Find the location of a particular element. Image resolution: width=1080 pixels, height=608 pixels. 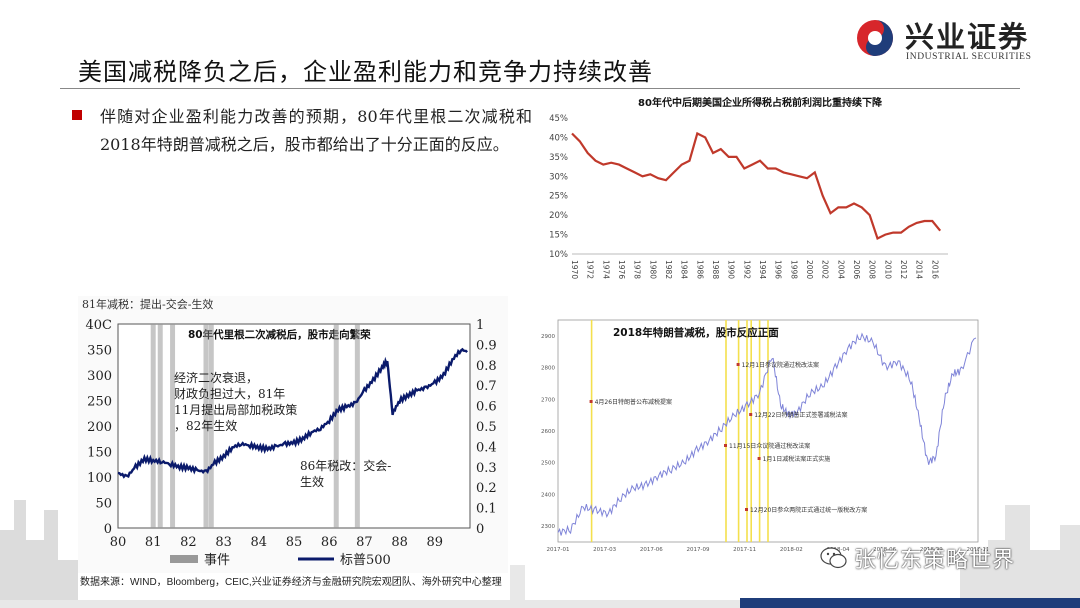

y-left-tick-label: 50 is located at coordinates (103, 504).